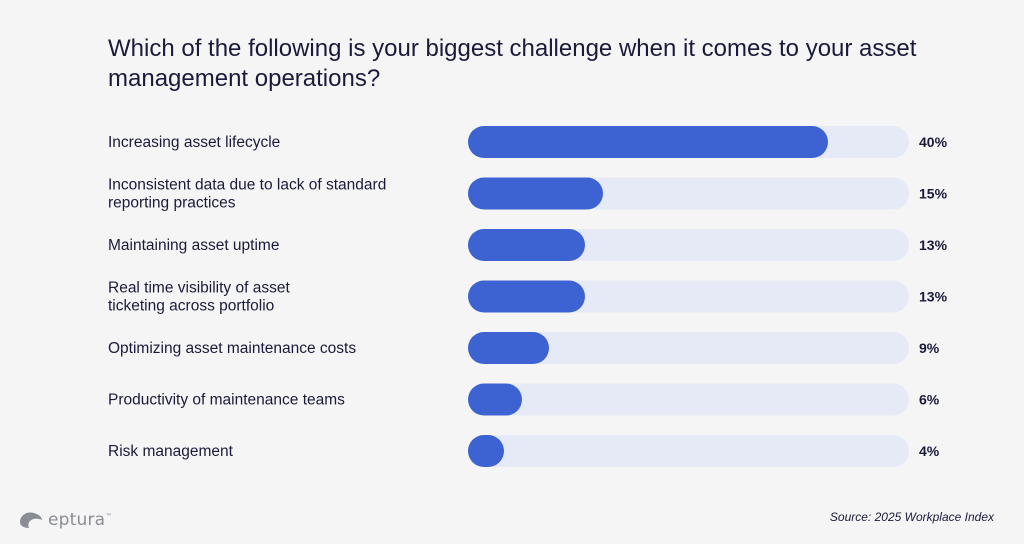 Image resolution: width=1024 pixels, height=544 pixels. Describe the element at coordinates (929, 451) in the screenshot. I see `value-label: 4%` at that location.